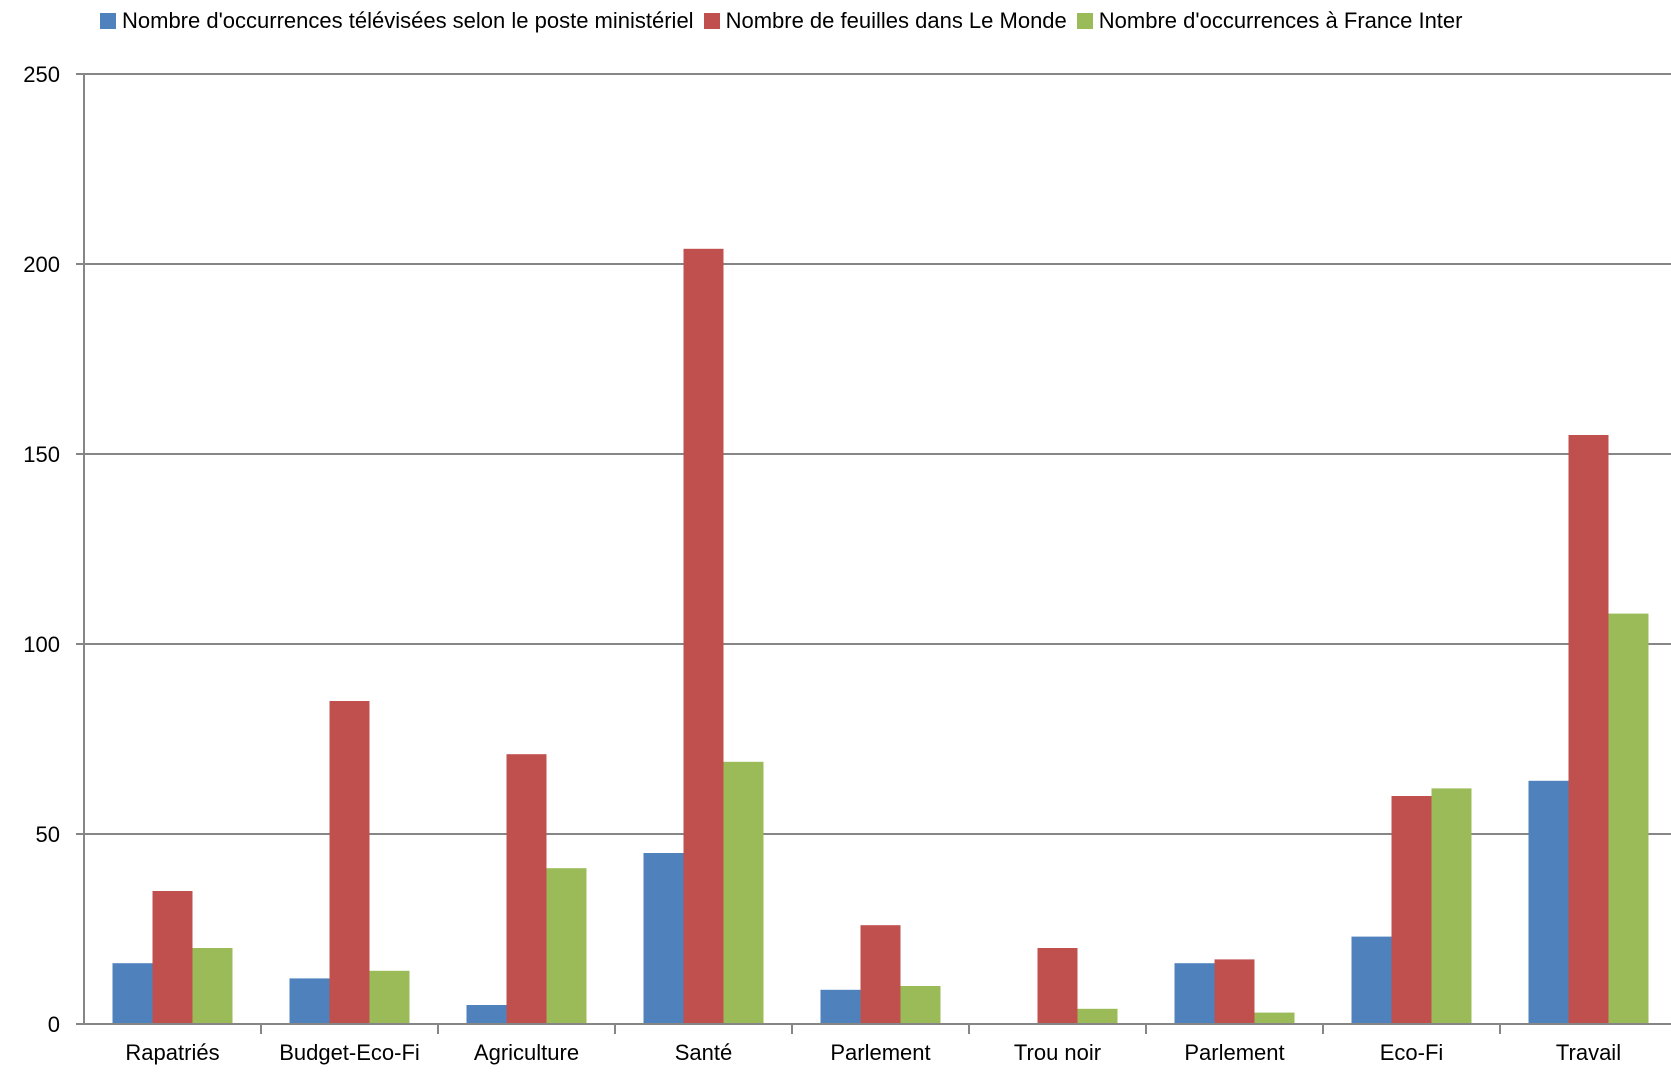  What do you see at coordinates (1280, 20) in the screenshot?
I see `legend-label-franceinter: Nombre d'occurrences à France Inter` at bounding box center [1280, 20].